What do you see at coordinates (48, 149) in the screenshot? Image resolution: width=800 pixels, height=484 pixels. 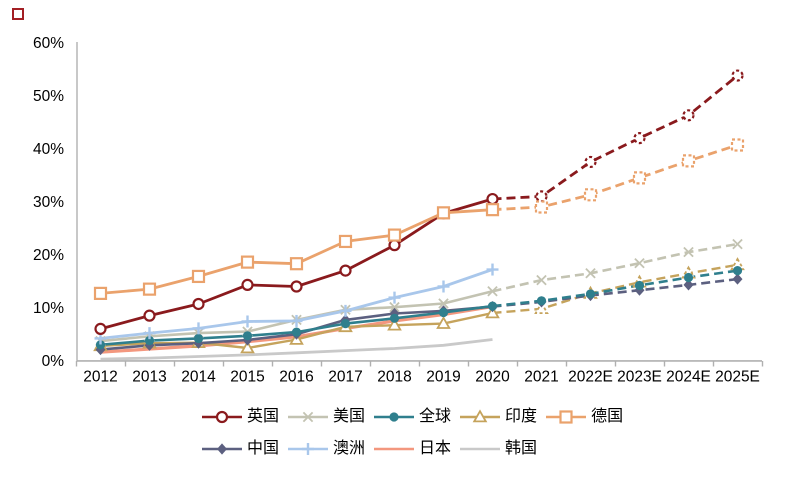 I see `y-axis-label: 40%` at bounding box center [48, 149].